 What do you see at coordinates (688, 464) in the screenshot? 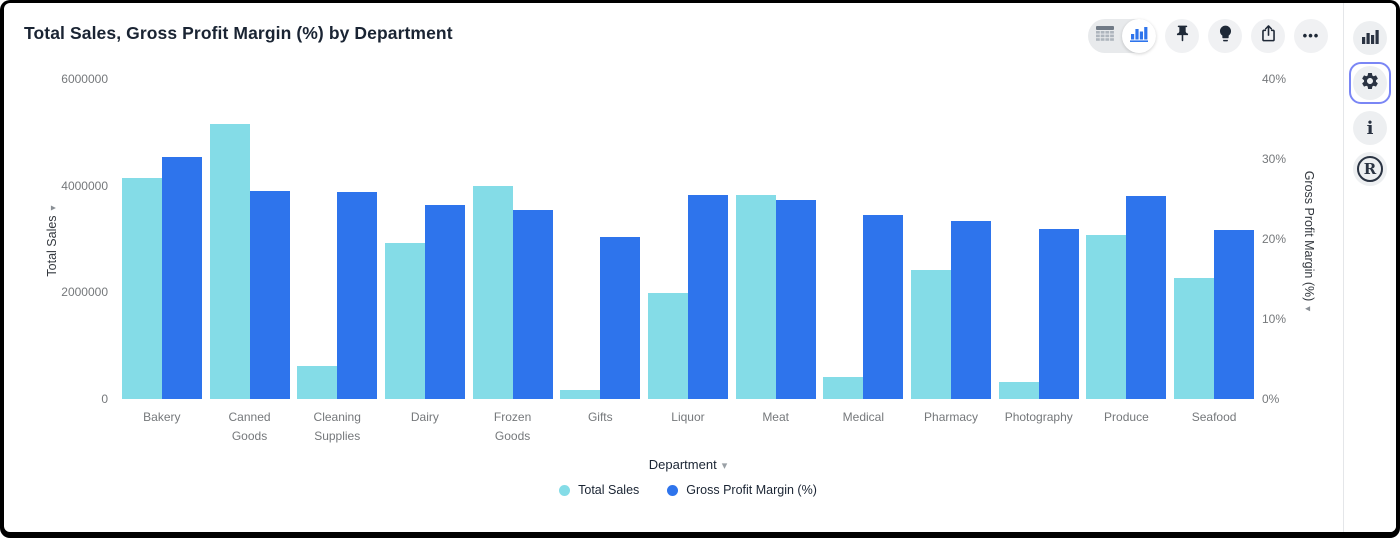
I see `x-axis-title-dropdown: Department ▾` at bounding box center [688, 464].